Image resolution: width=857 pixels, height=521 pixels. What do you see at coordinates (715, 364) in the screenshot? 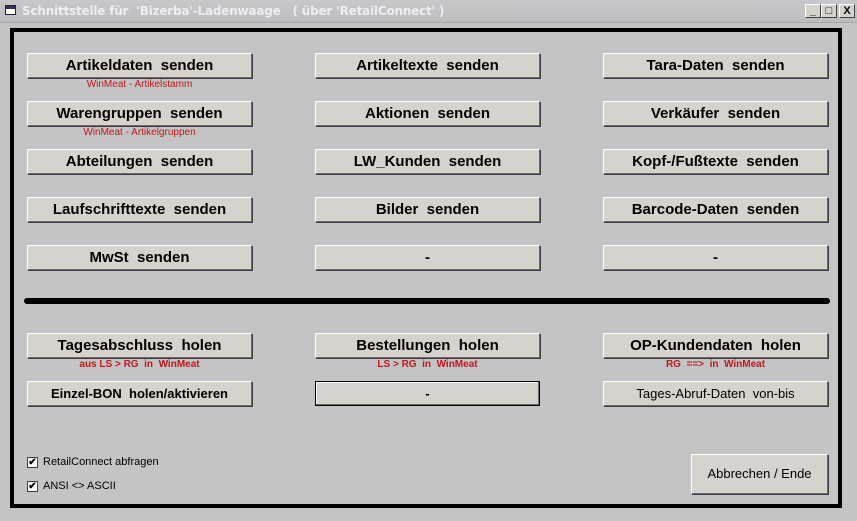
I see `op-kundendaten-hint: RG ==> in WinMeat` at bounding box center [715, 364].